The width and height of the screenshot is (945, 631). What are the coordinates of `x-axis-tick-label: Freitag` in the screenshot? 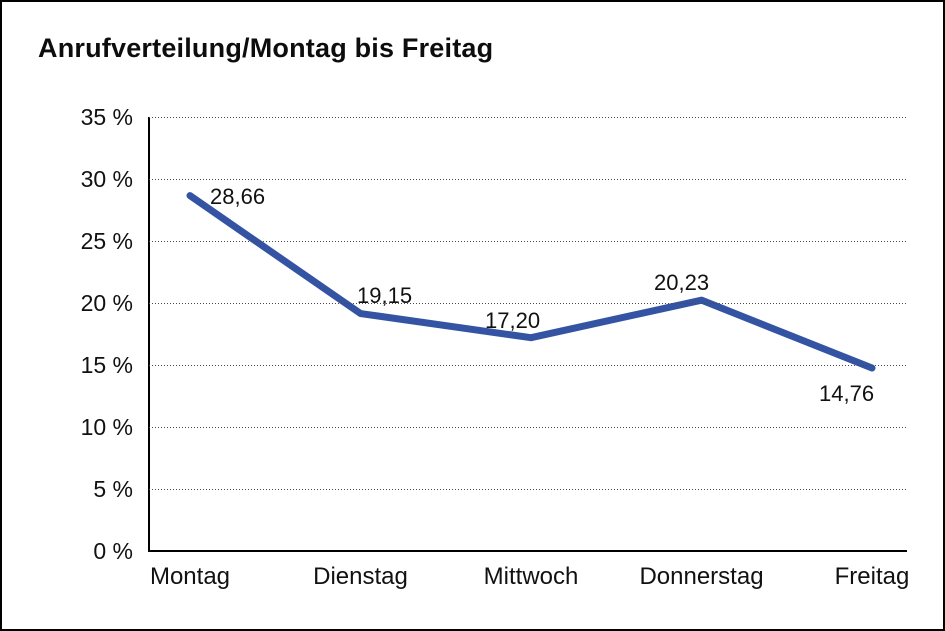 It's located at (872, 576).